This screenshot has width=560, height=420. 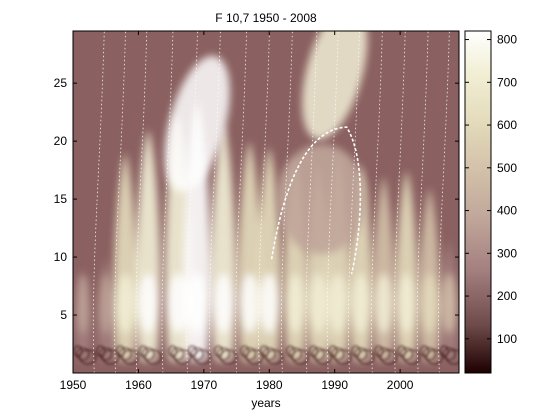 What do you see at coordinates (507, 82) in the screenshot?
I see `colorbar-tick-label: 700` at bounding box center [507, 82].